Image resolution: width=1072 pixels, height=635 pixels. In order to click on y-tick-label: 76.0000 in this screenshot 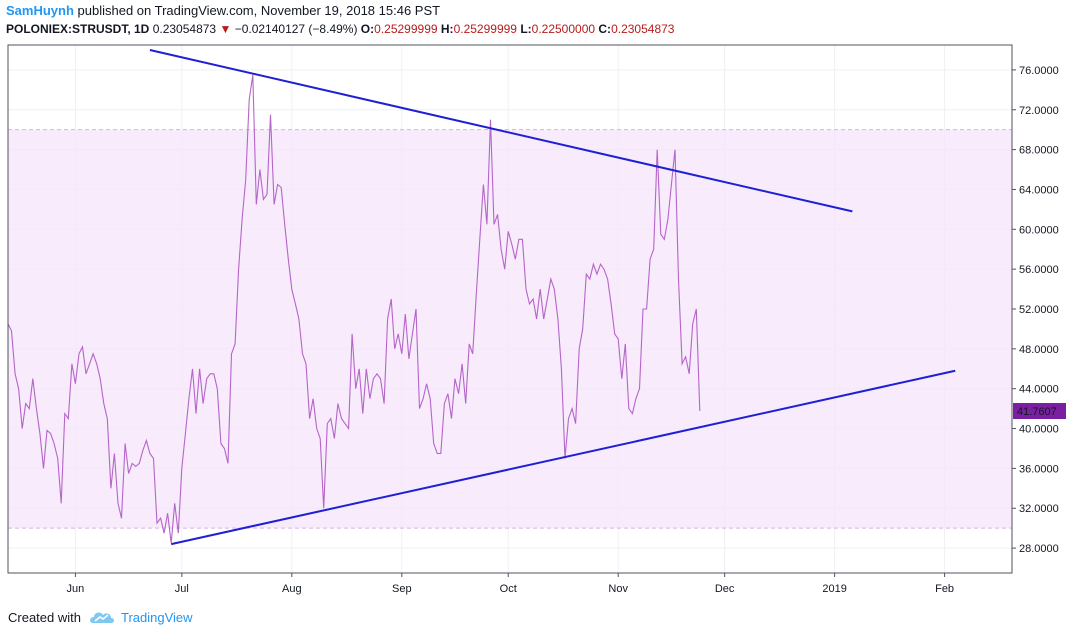, I will do `click(1039, 71)`.